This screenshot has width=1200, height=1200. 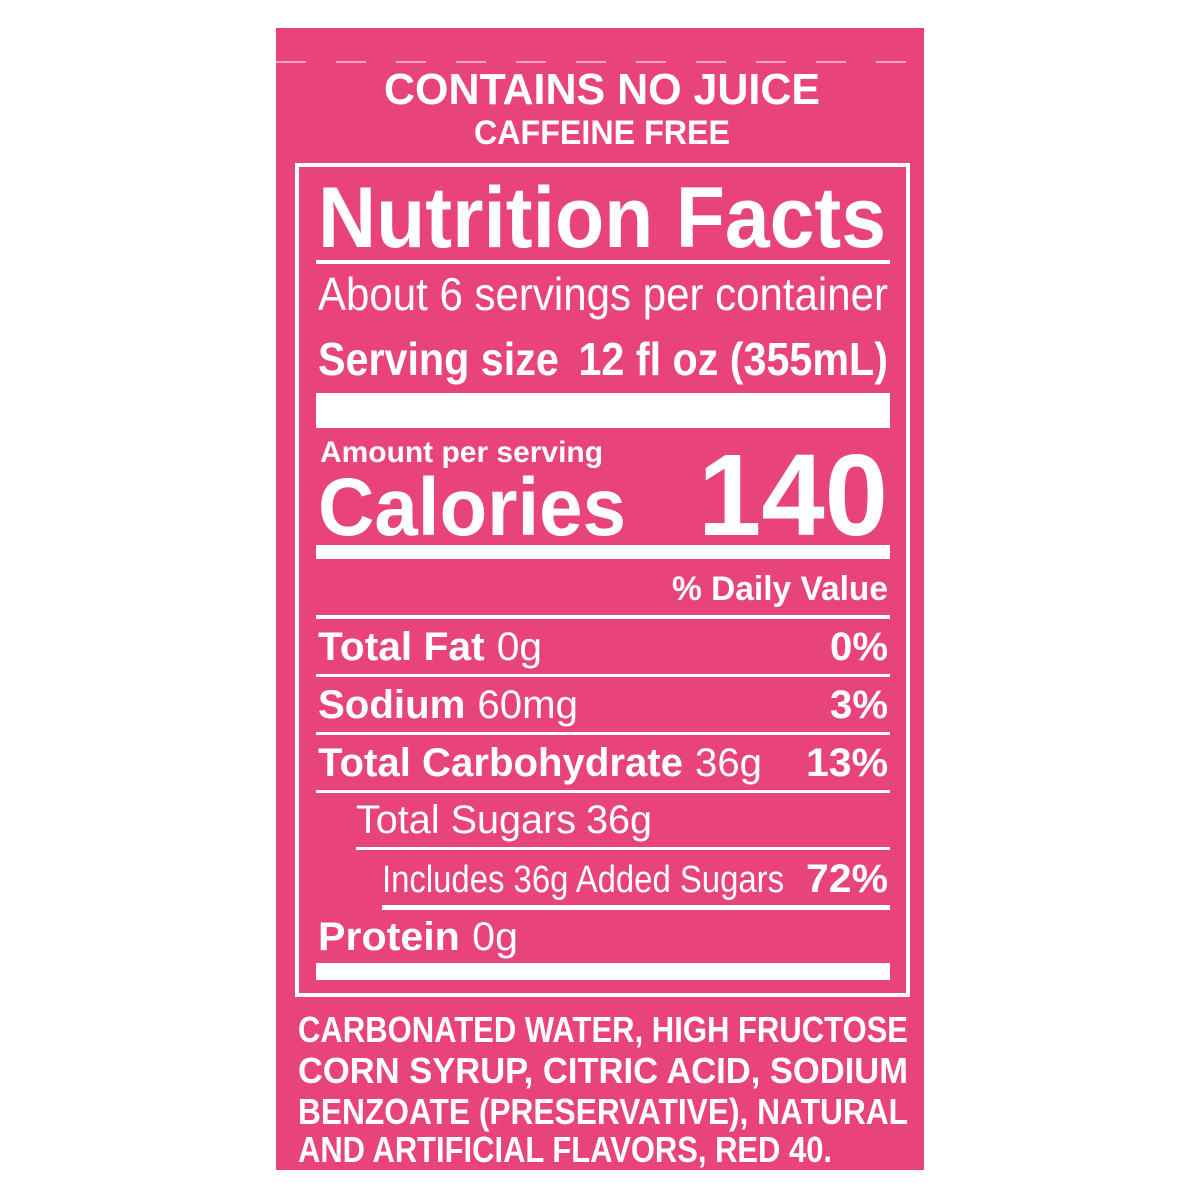 I want to click on nutrient-name: Total Sugars, so click(x=466, y=820).